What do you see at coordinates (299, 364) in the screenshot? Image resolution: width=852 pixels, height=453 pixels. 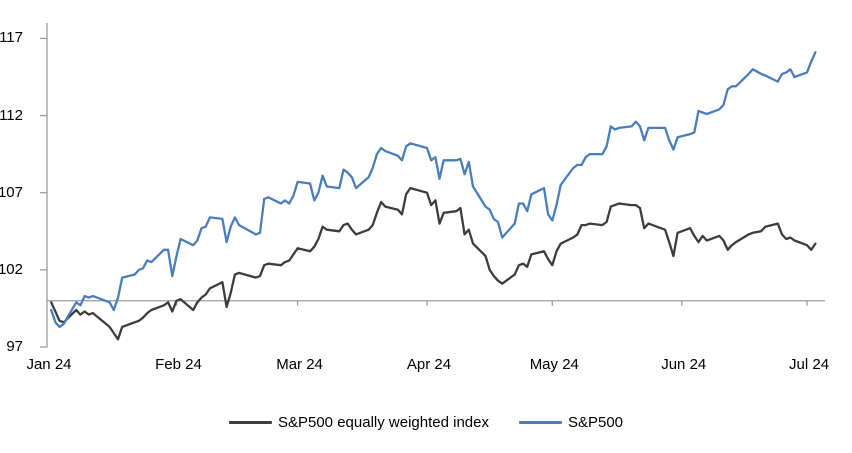 I see `x-tick-label: Mar 24` at bounding box center [299, 364].